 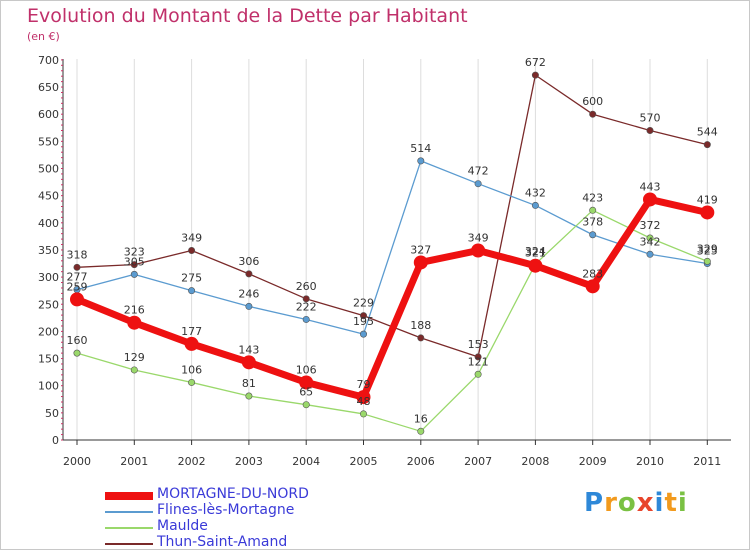 What do you see at coordinates (478, 461) in the screenshot?
I see `x-tick-label: 2007` at bounding box center [478, 461].